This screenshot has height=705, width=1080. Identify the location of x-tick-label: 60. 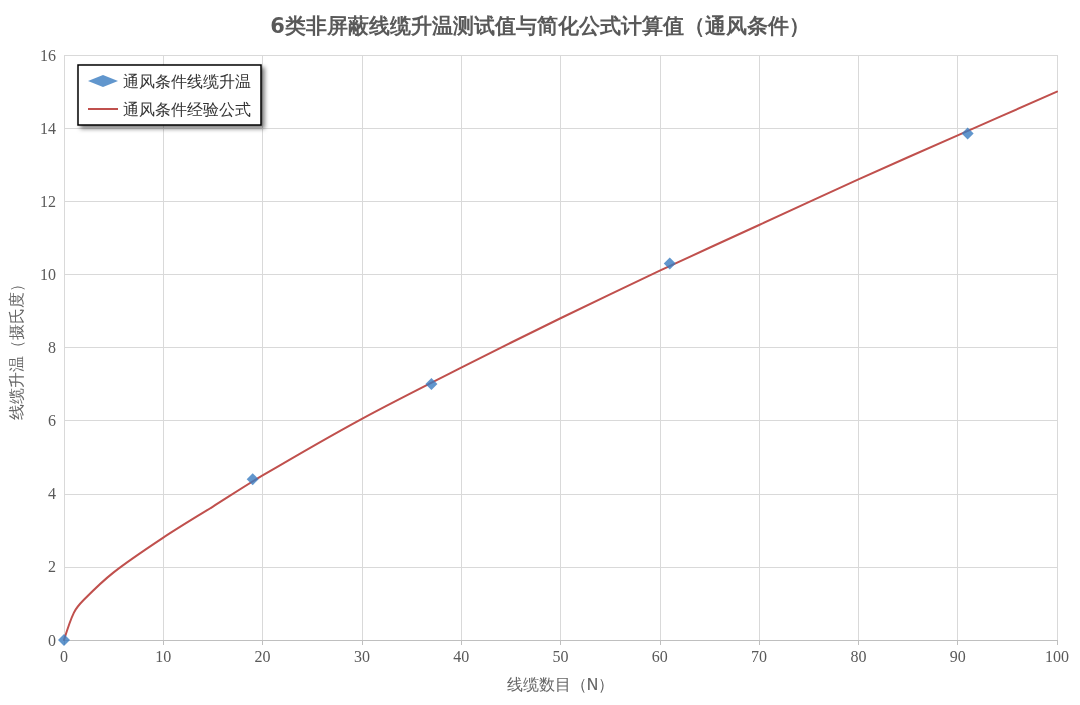
(659, 656).